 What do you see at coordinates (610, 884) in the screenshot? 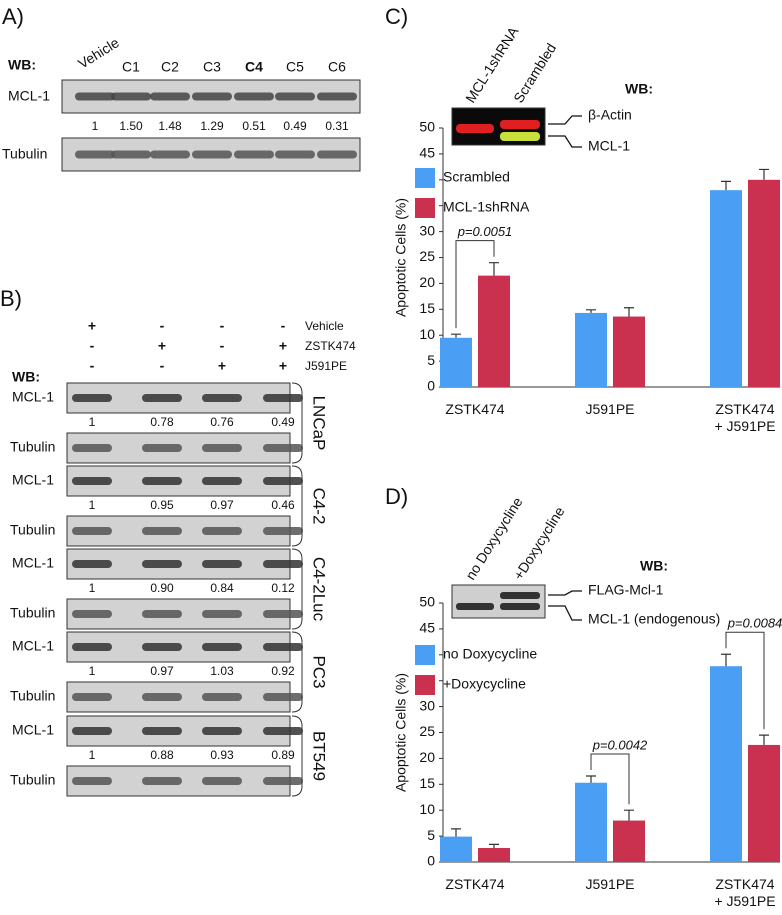
I see `x-tick-label: J591PE` at bounding box center [610, 884].